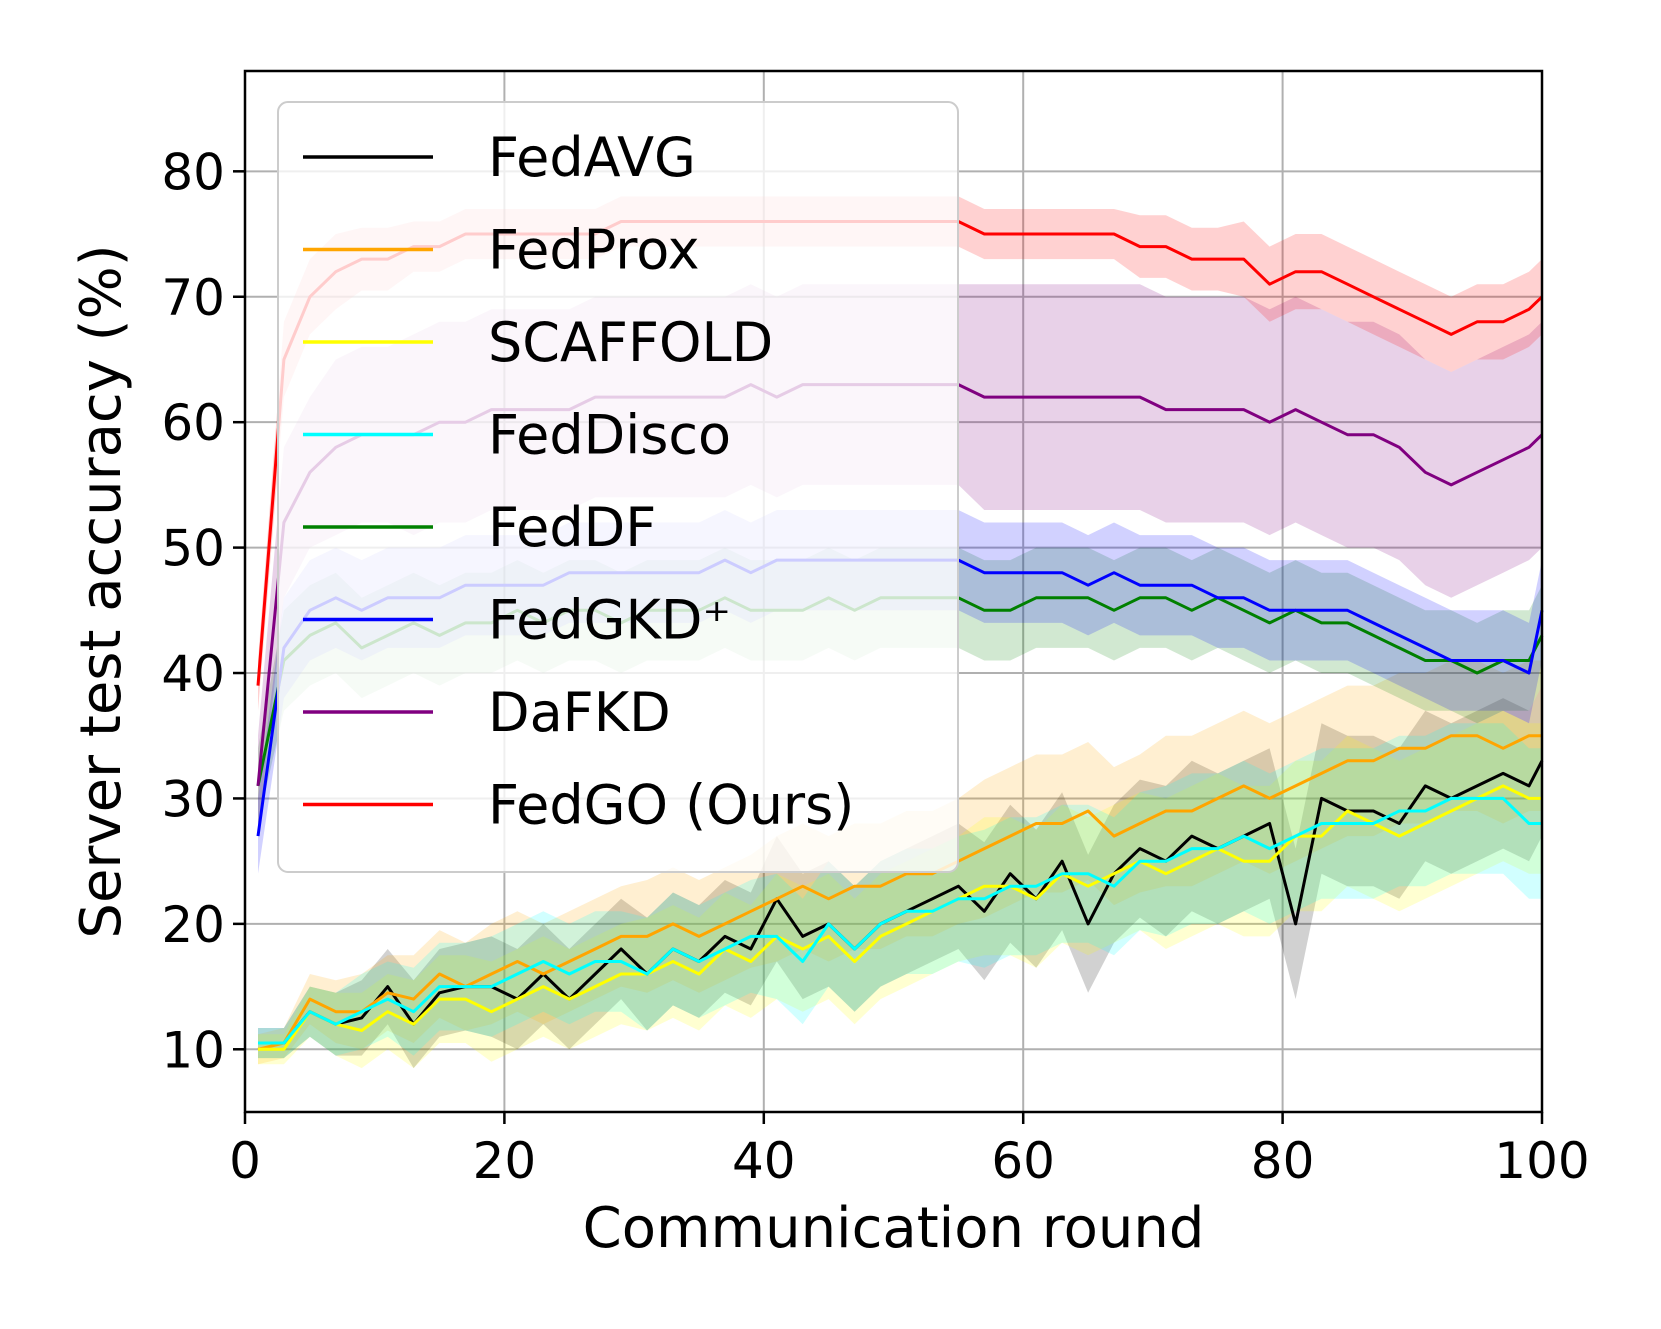 This screenshot has width=1661, height=1329. I want to click on x-axis-title: Communication round, so click(894, 1228).